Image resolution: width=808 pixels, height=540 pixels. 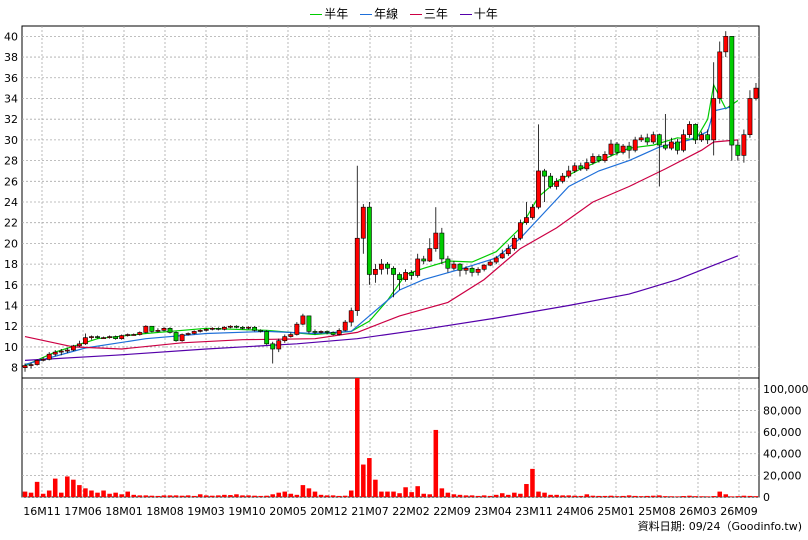 I want to click on price-tick-label: 24, so click(x=11, y=202).